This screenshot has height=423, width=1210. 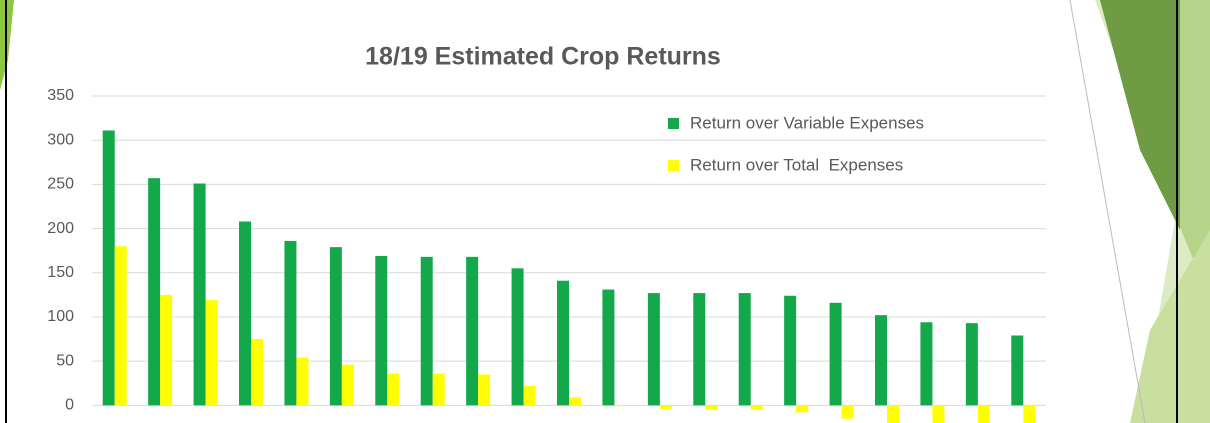 What do you see at coordinates (60, 316) in the screenshot?
I see `y-tick-label: 100` at bounding box center [60, 316].